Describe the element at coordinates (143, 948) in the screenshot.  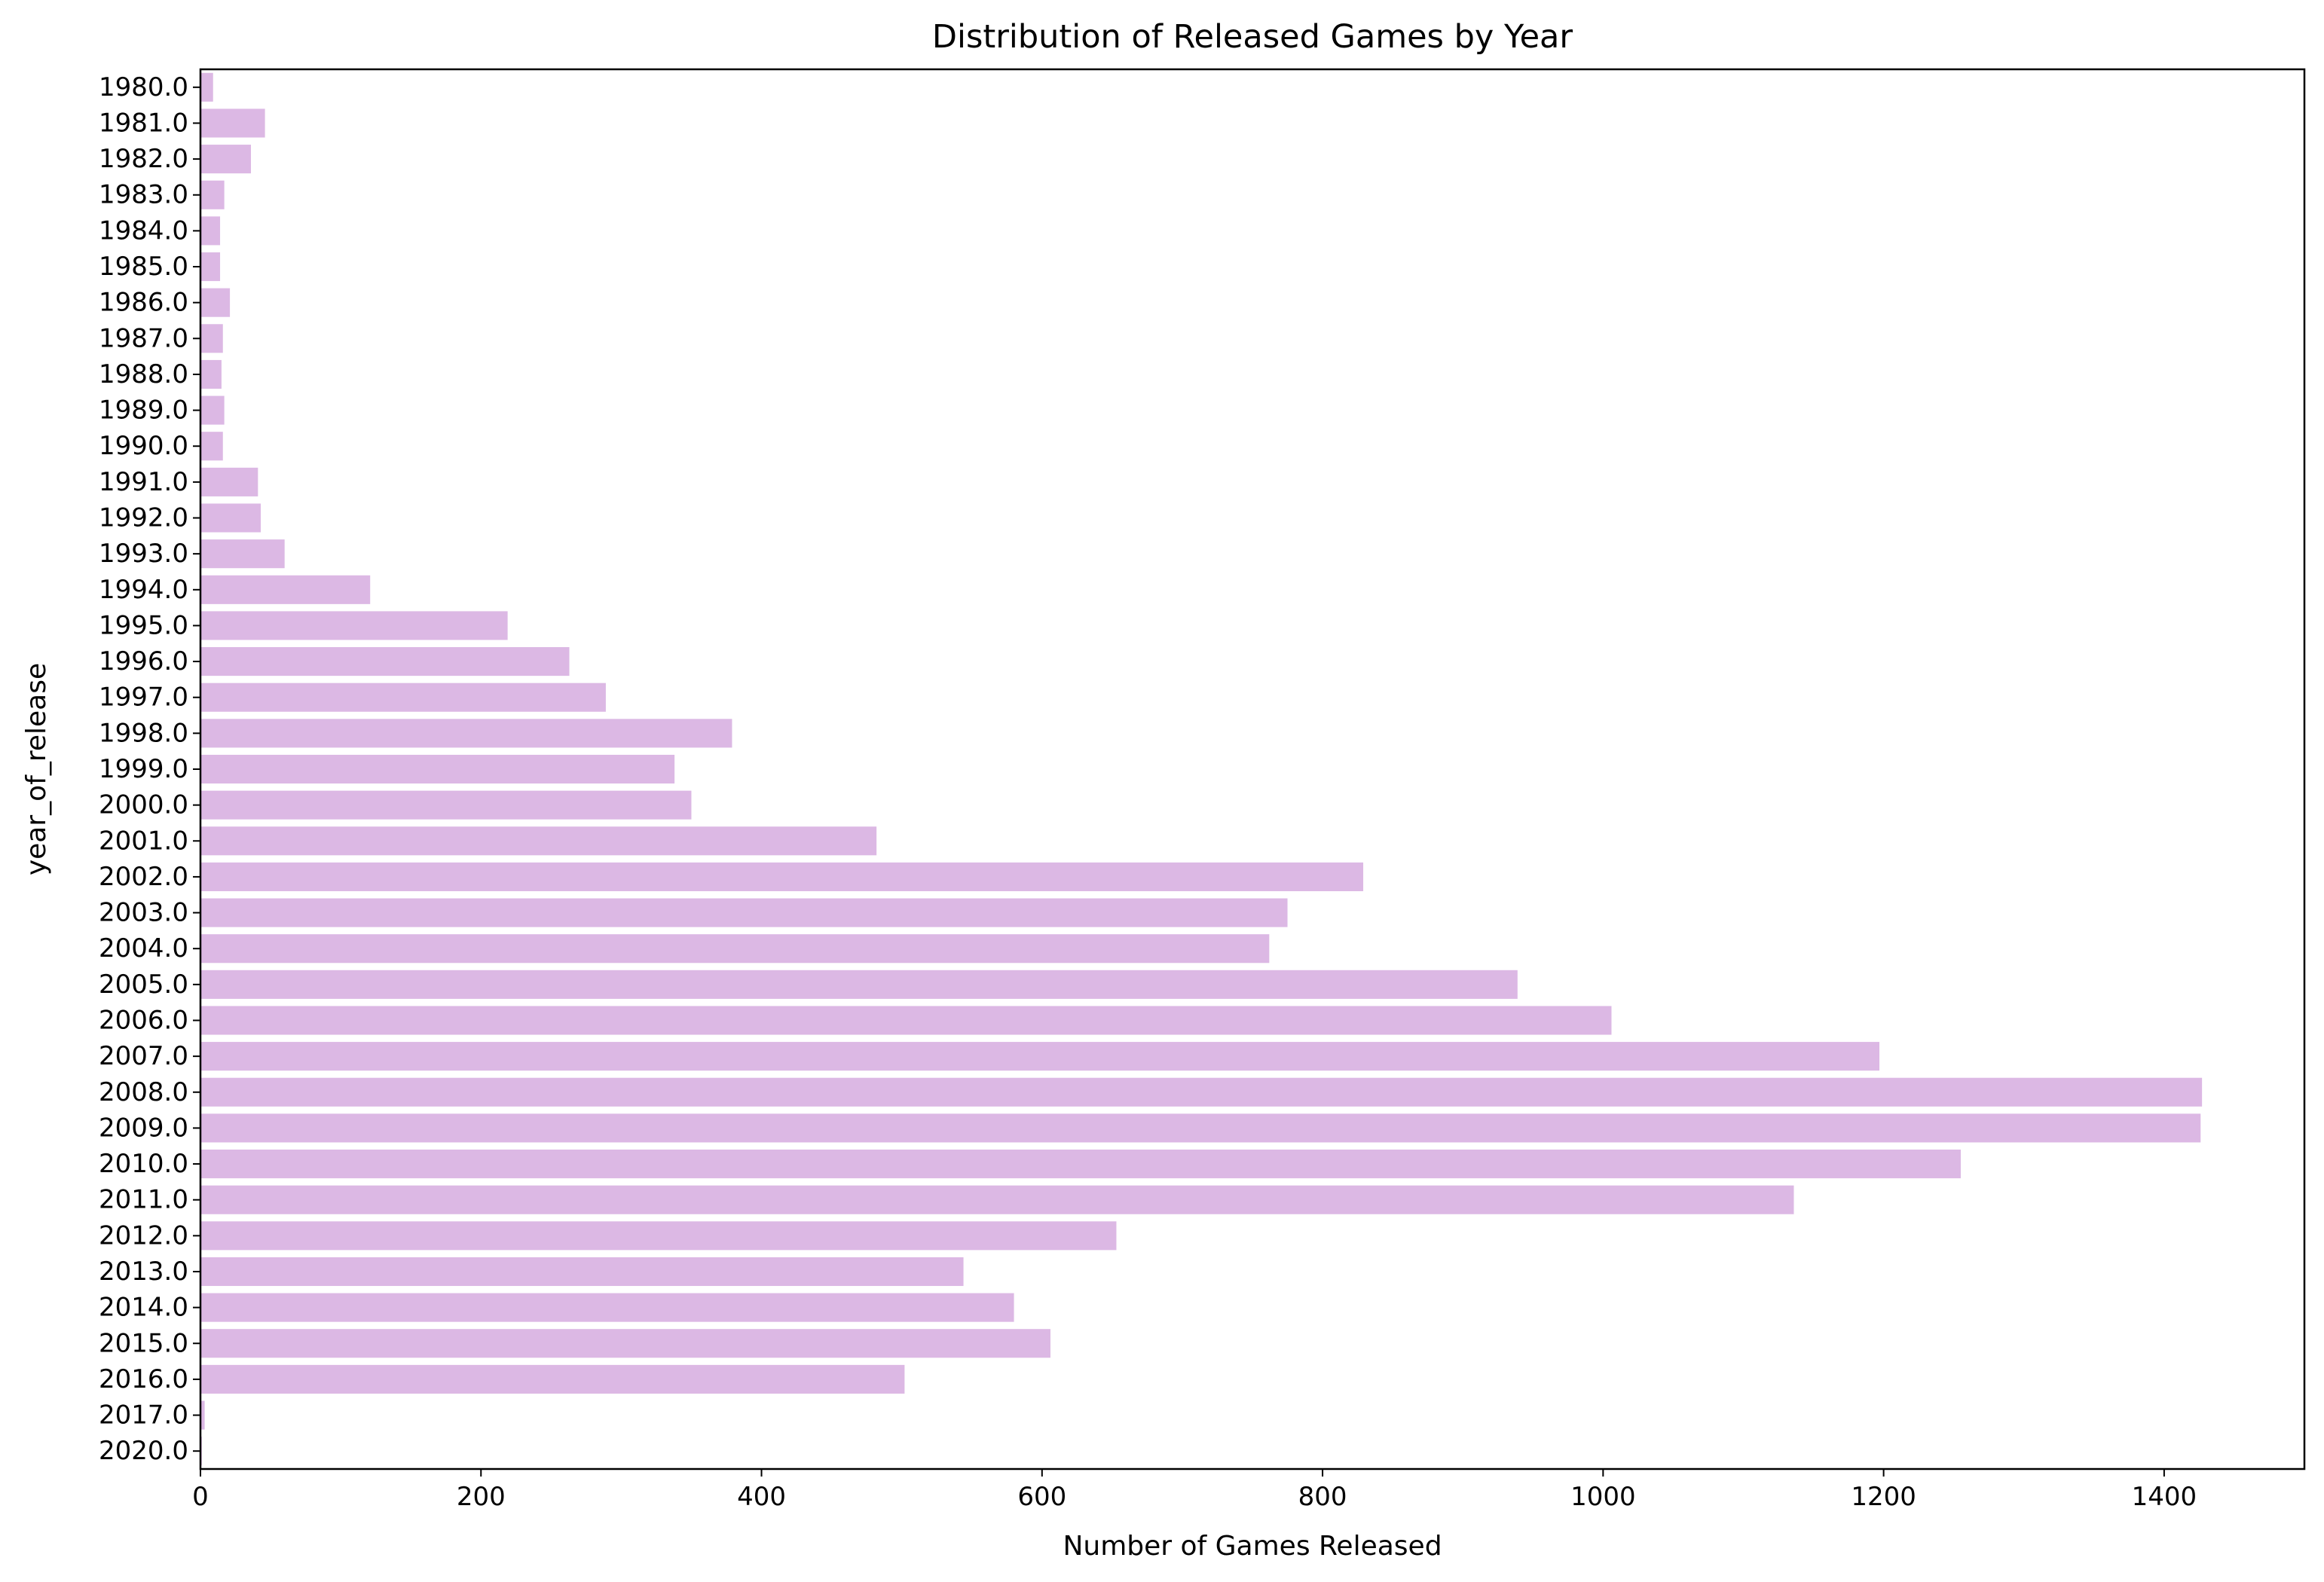
I see `y-tick-label: 2004.0` at that location.